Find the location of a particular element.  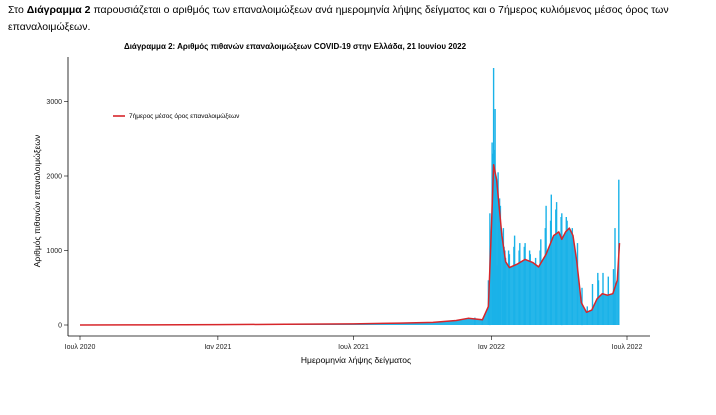

x-tick-label: Ιουλ 2022 is located at coordinates (627, 347).